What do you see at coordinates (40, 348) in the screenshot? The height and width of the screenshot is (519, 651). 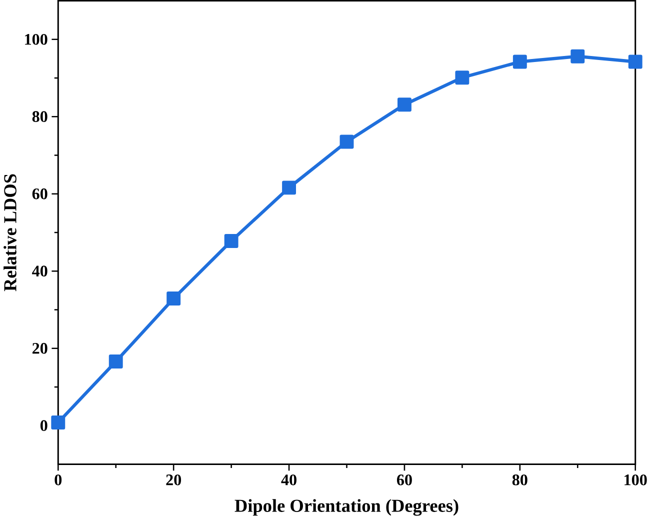 I see `y-tick-label: 20` at bounding box center [40, 348].